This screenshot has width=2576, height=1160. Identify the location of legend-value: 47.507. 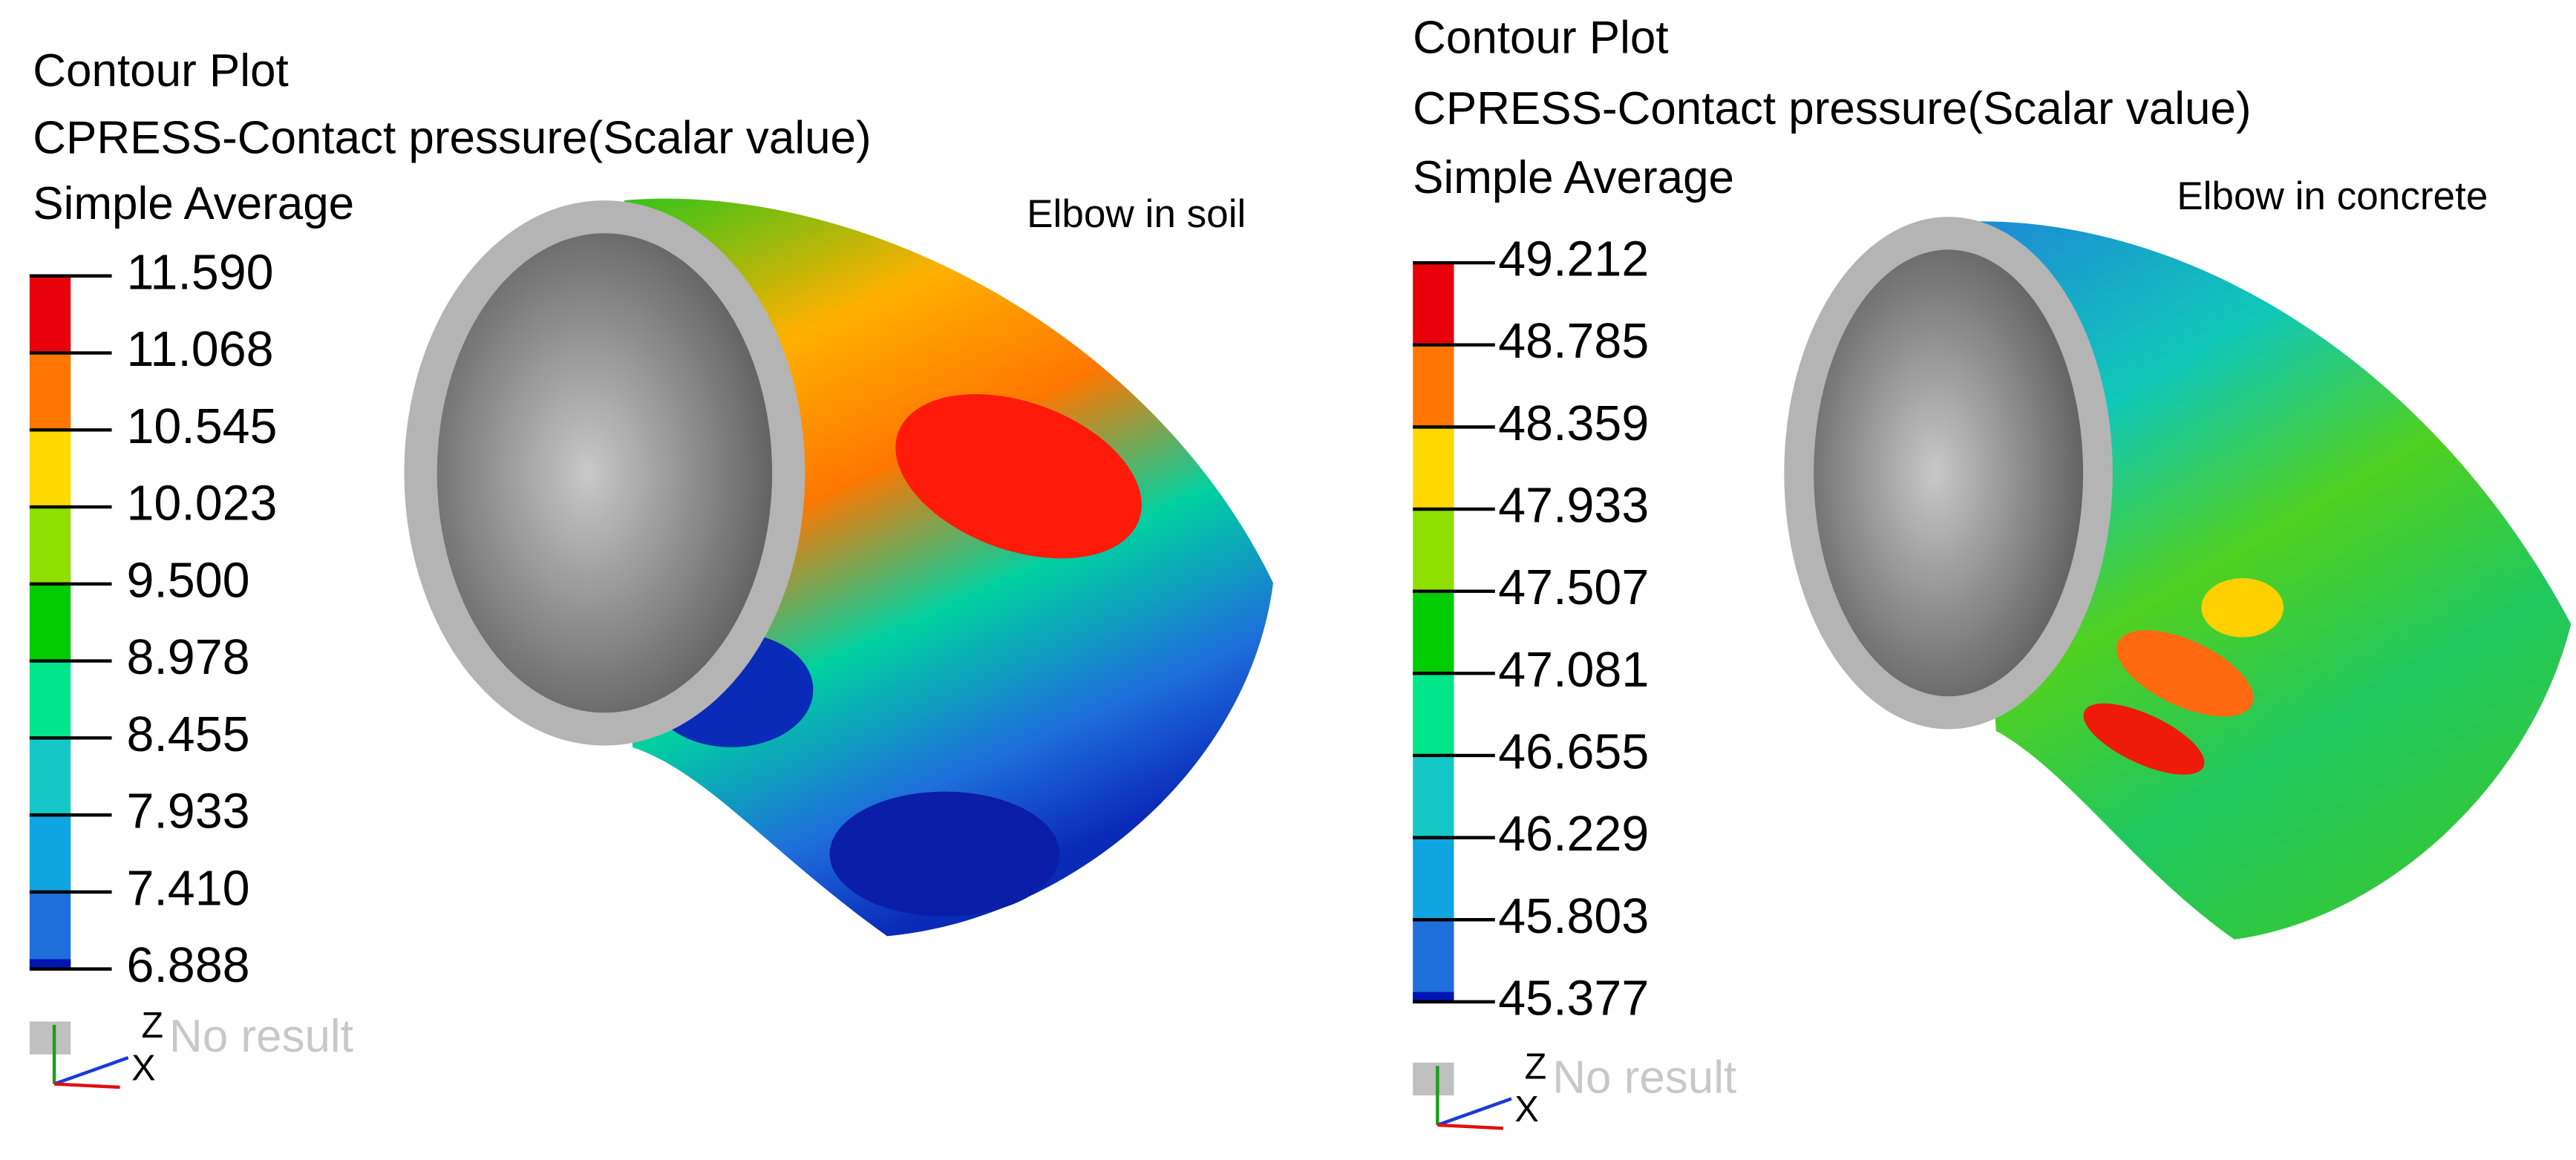
(1573, 587).